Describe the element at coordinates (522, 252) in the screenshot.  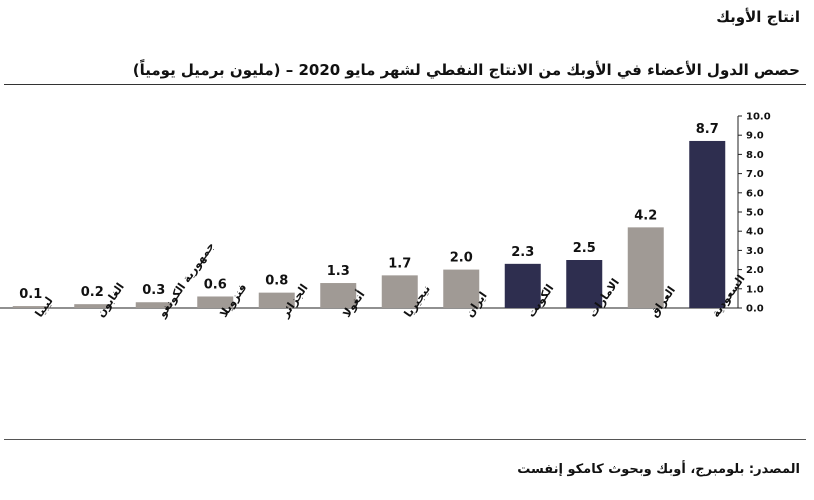
I see `bar-value-label: 2.3` at that location.